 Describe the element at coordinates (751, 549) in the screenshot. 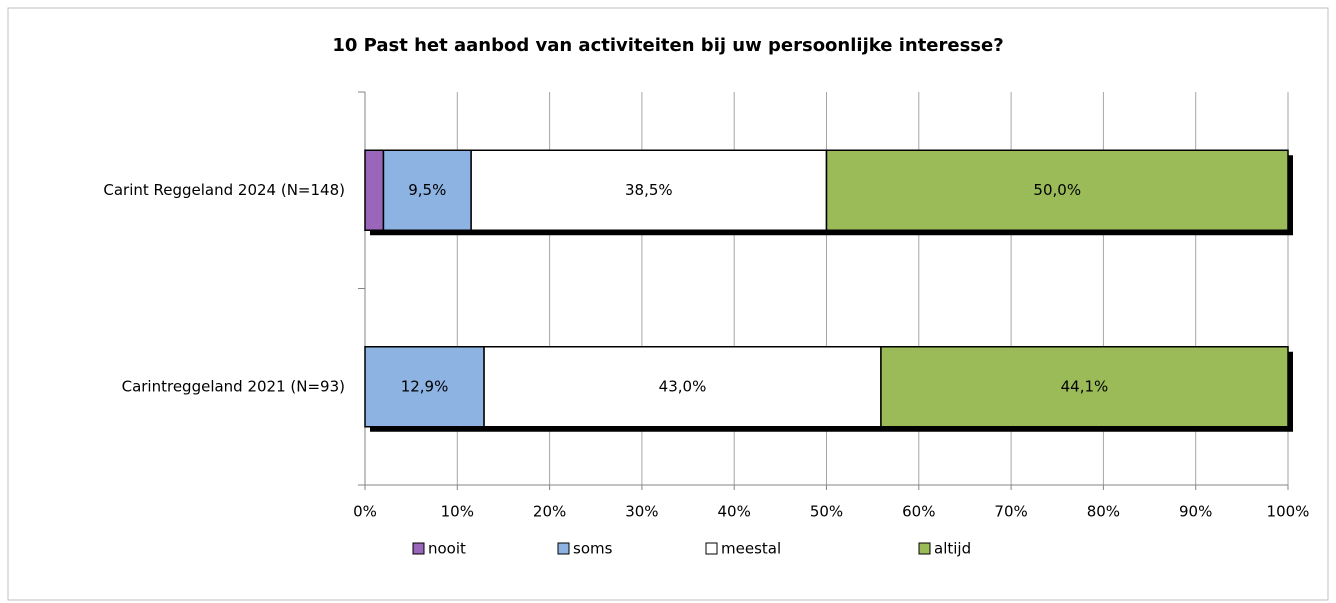

I see `legend-label: meestal` at that location.